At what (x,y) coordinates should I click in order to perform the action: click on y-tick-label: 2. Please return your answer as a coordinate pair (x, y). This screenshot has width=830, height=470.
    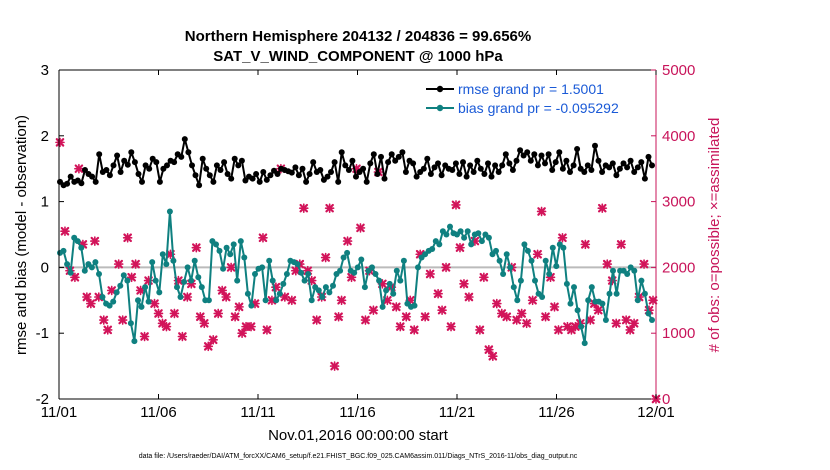
    Looking at the image, I should click on (45, 136).